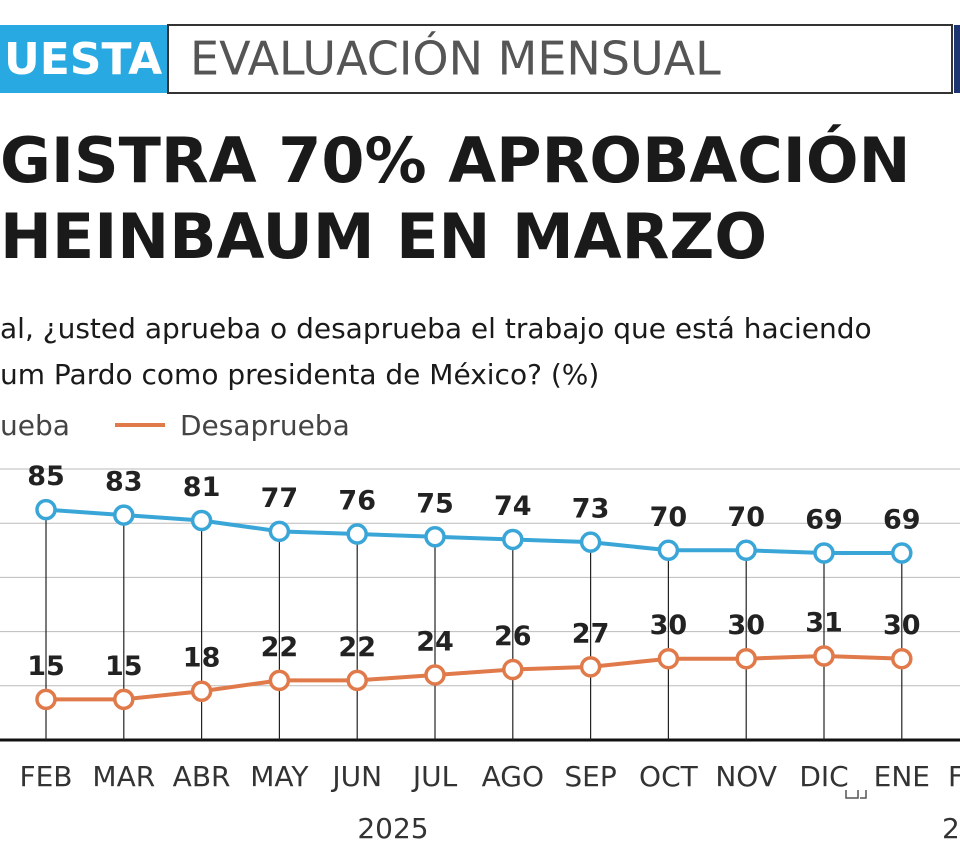  I want to click on x-tick-label: MAR, so click(123, 776).